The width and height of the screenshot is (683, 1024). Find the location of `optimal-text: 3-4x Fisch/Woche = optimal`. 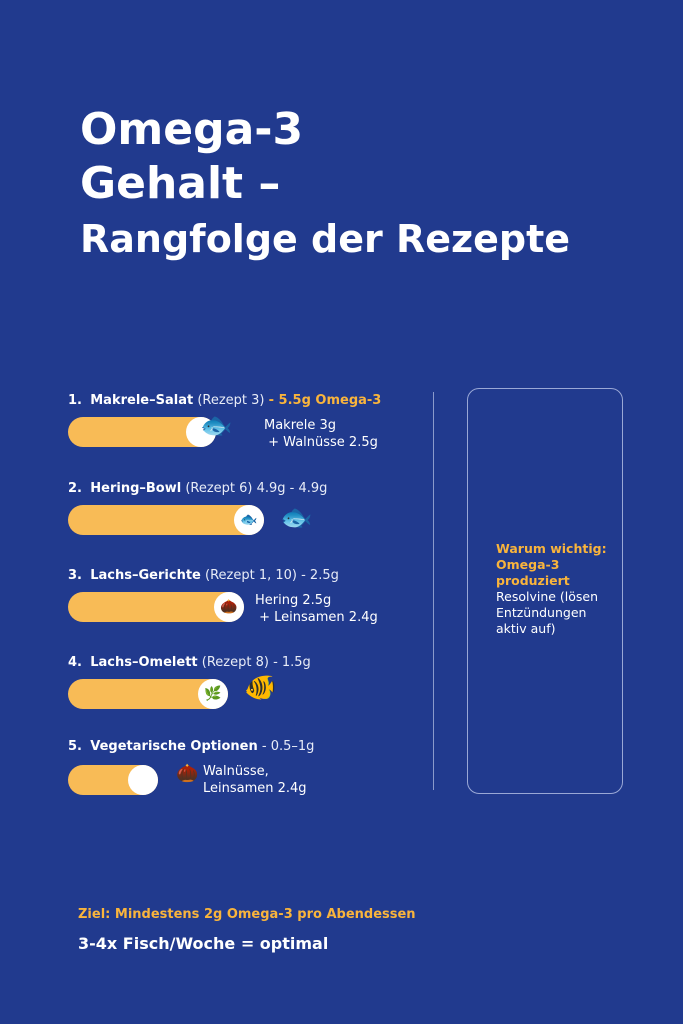

optimal-text: 3-4x Fisch/Woche = optimal is located at coordinates (203, 943).